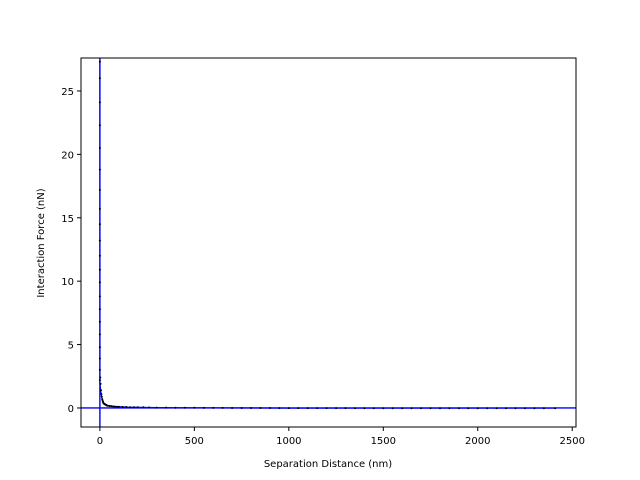  Describe the element at coordinates (328, 464) in the screenshot. I see `x-axis-label: Separation Distance (nm)` at that location.